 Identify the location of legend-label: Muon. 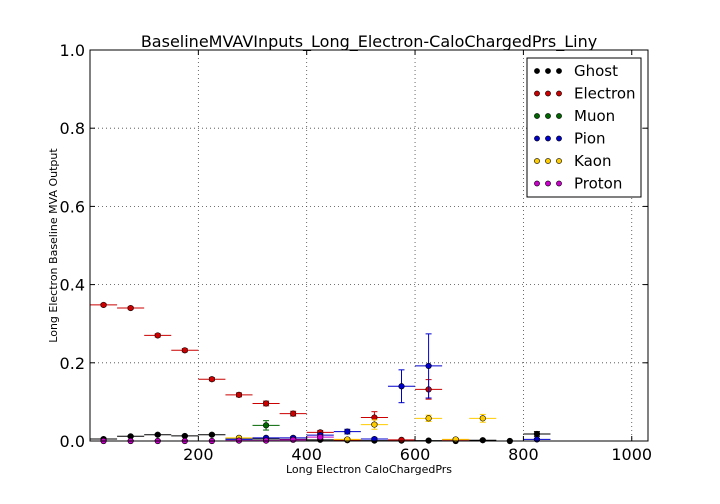
(594, 116).